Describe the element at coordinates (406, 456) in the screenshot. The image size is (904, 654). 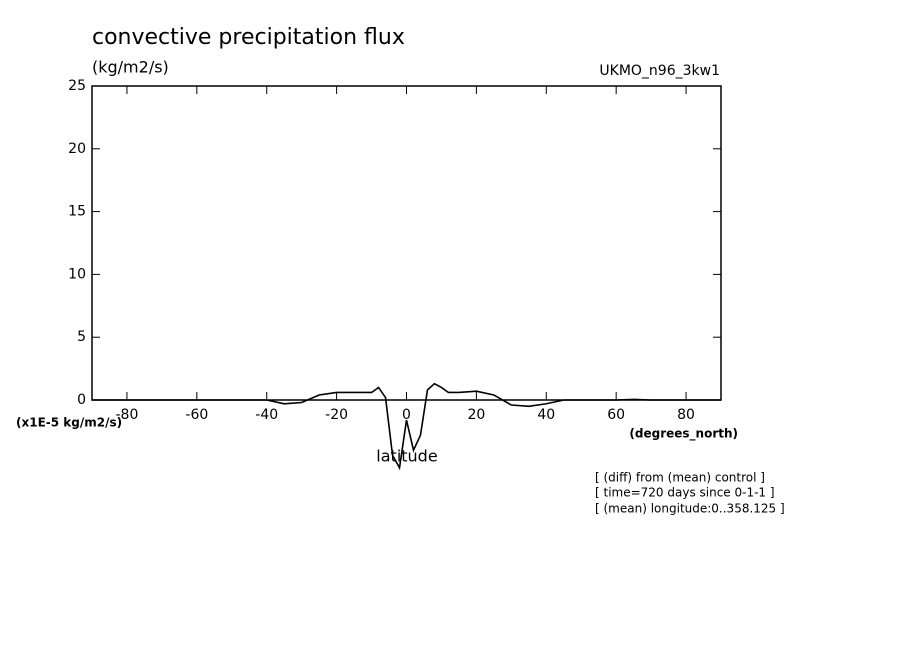
I see `x-axis-label: latitude` at that location.